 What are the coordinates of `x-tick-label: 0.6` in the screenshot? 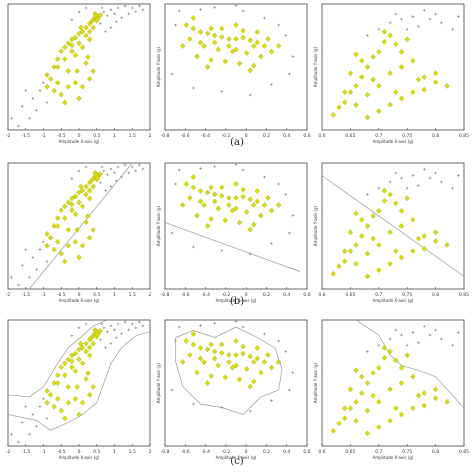 It's located at (321, 136).